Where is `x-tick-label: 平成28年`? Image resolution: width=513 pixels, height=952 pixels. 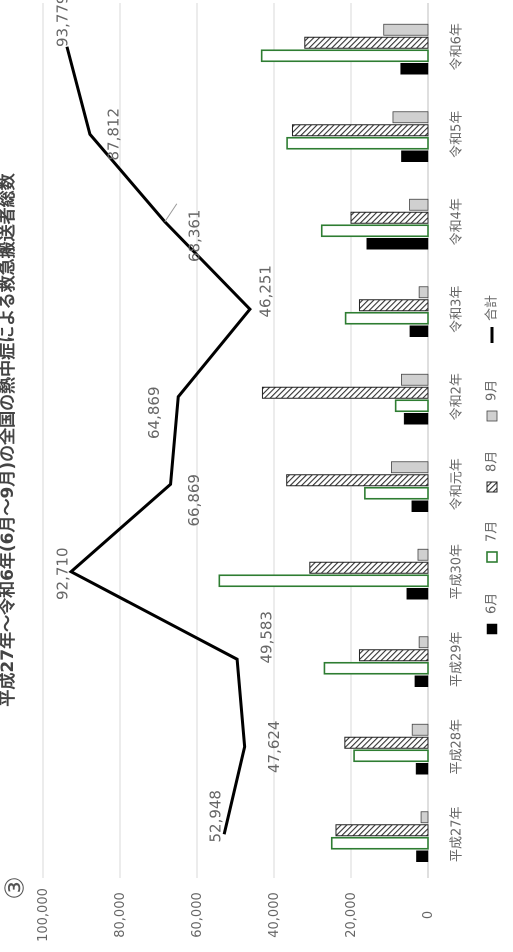 x-tick-label: 平成28年 is located at coordinates (457, 747).